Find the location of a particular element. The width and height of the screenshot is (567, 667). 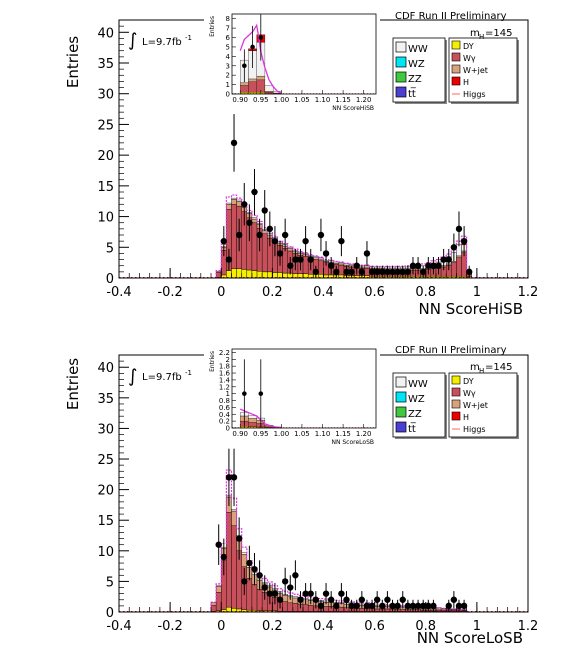

inset-background is located at coordinates (292, 61).